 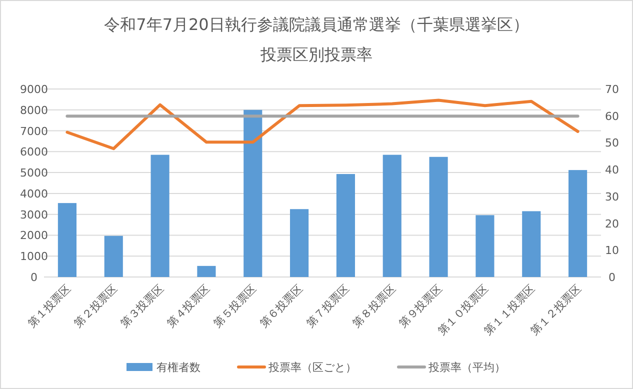 I want to click on y-tick-label: 4000, so click(x=34, y=193).